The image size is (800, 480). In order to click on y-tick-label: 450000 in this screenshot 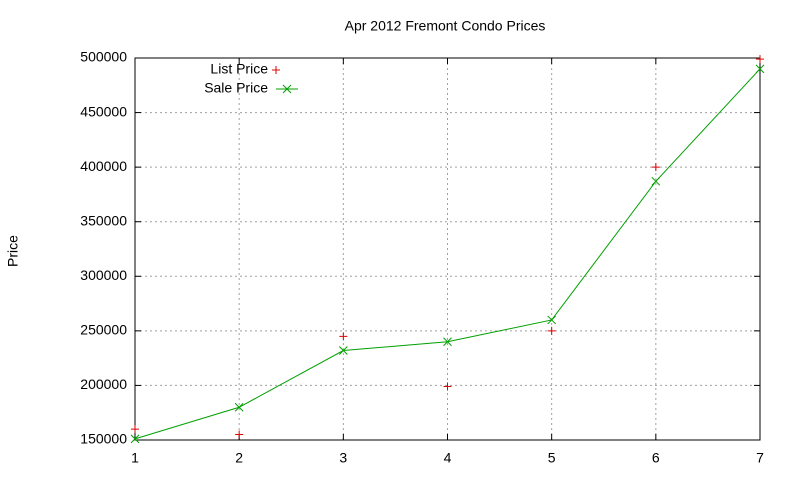, I will do `click(103, 111)`.